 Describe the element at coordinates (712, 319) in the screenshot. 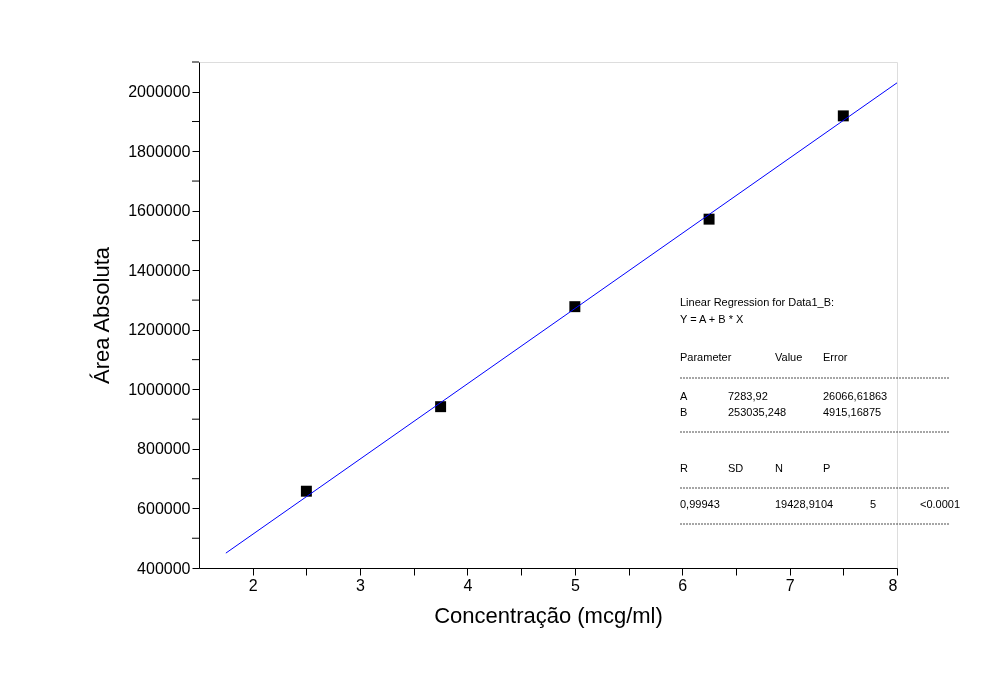

I see `annotation: Y = A + B * X` at that location.